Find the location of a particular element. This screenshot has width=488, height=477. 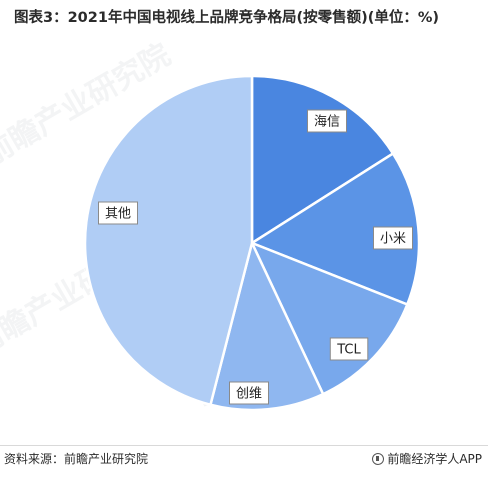

slice-label-text: 其他 is located at coordinates (118, 214).